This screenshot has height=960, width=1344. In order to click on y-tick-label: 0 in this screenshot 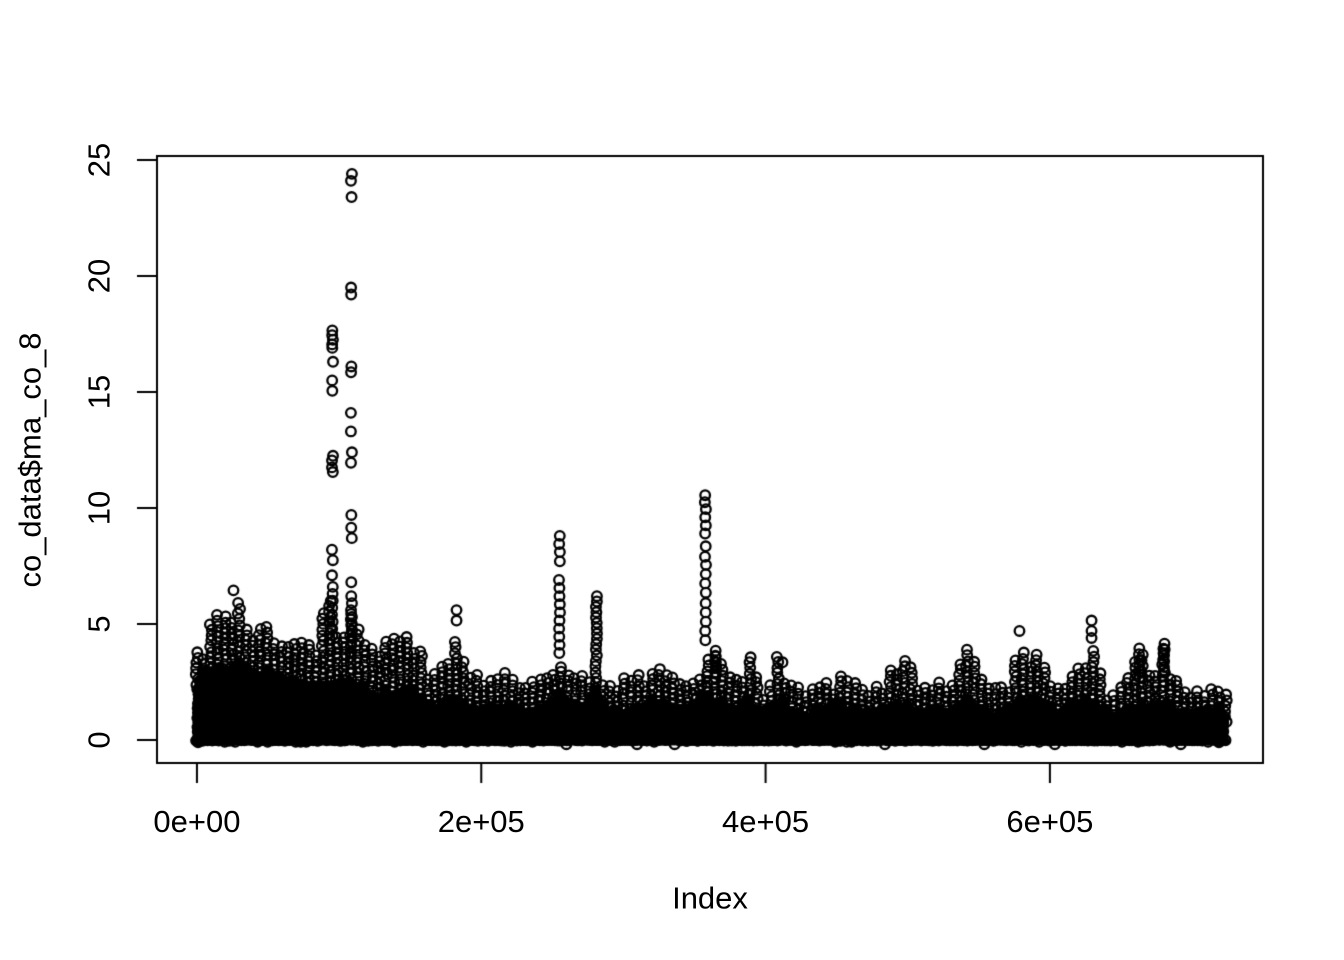, I will do `click(99, 740)`.